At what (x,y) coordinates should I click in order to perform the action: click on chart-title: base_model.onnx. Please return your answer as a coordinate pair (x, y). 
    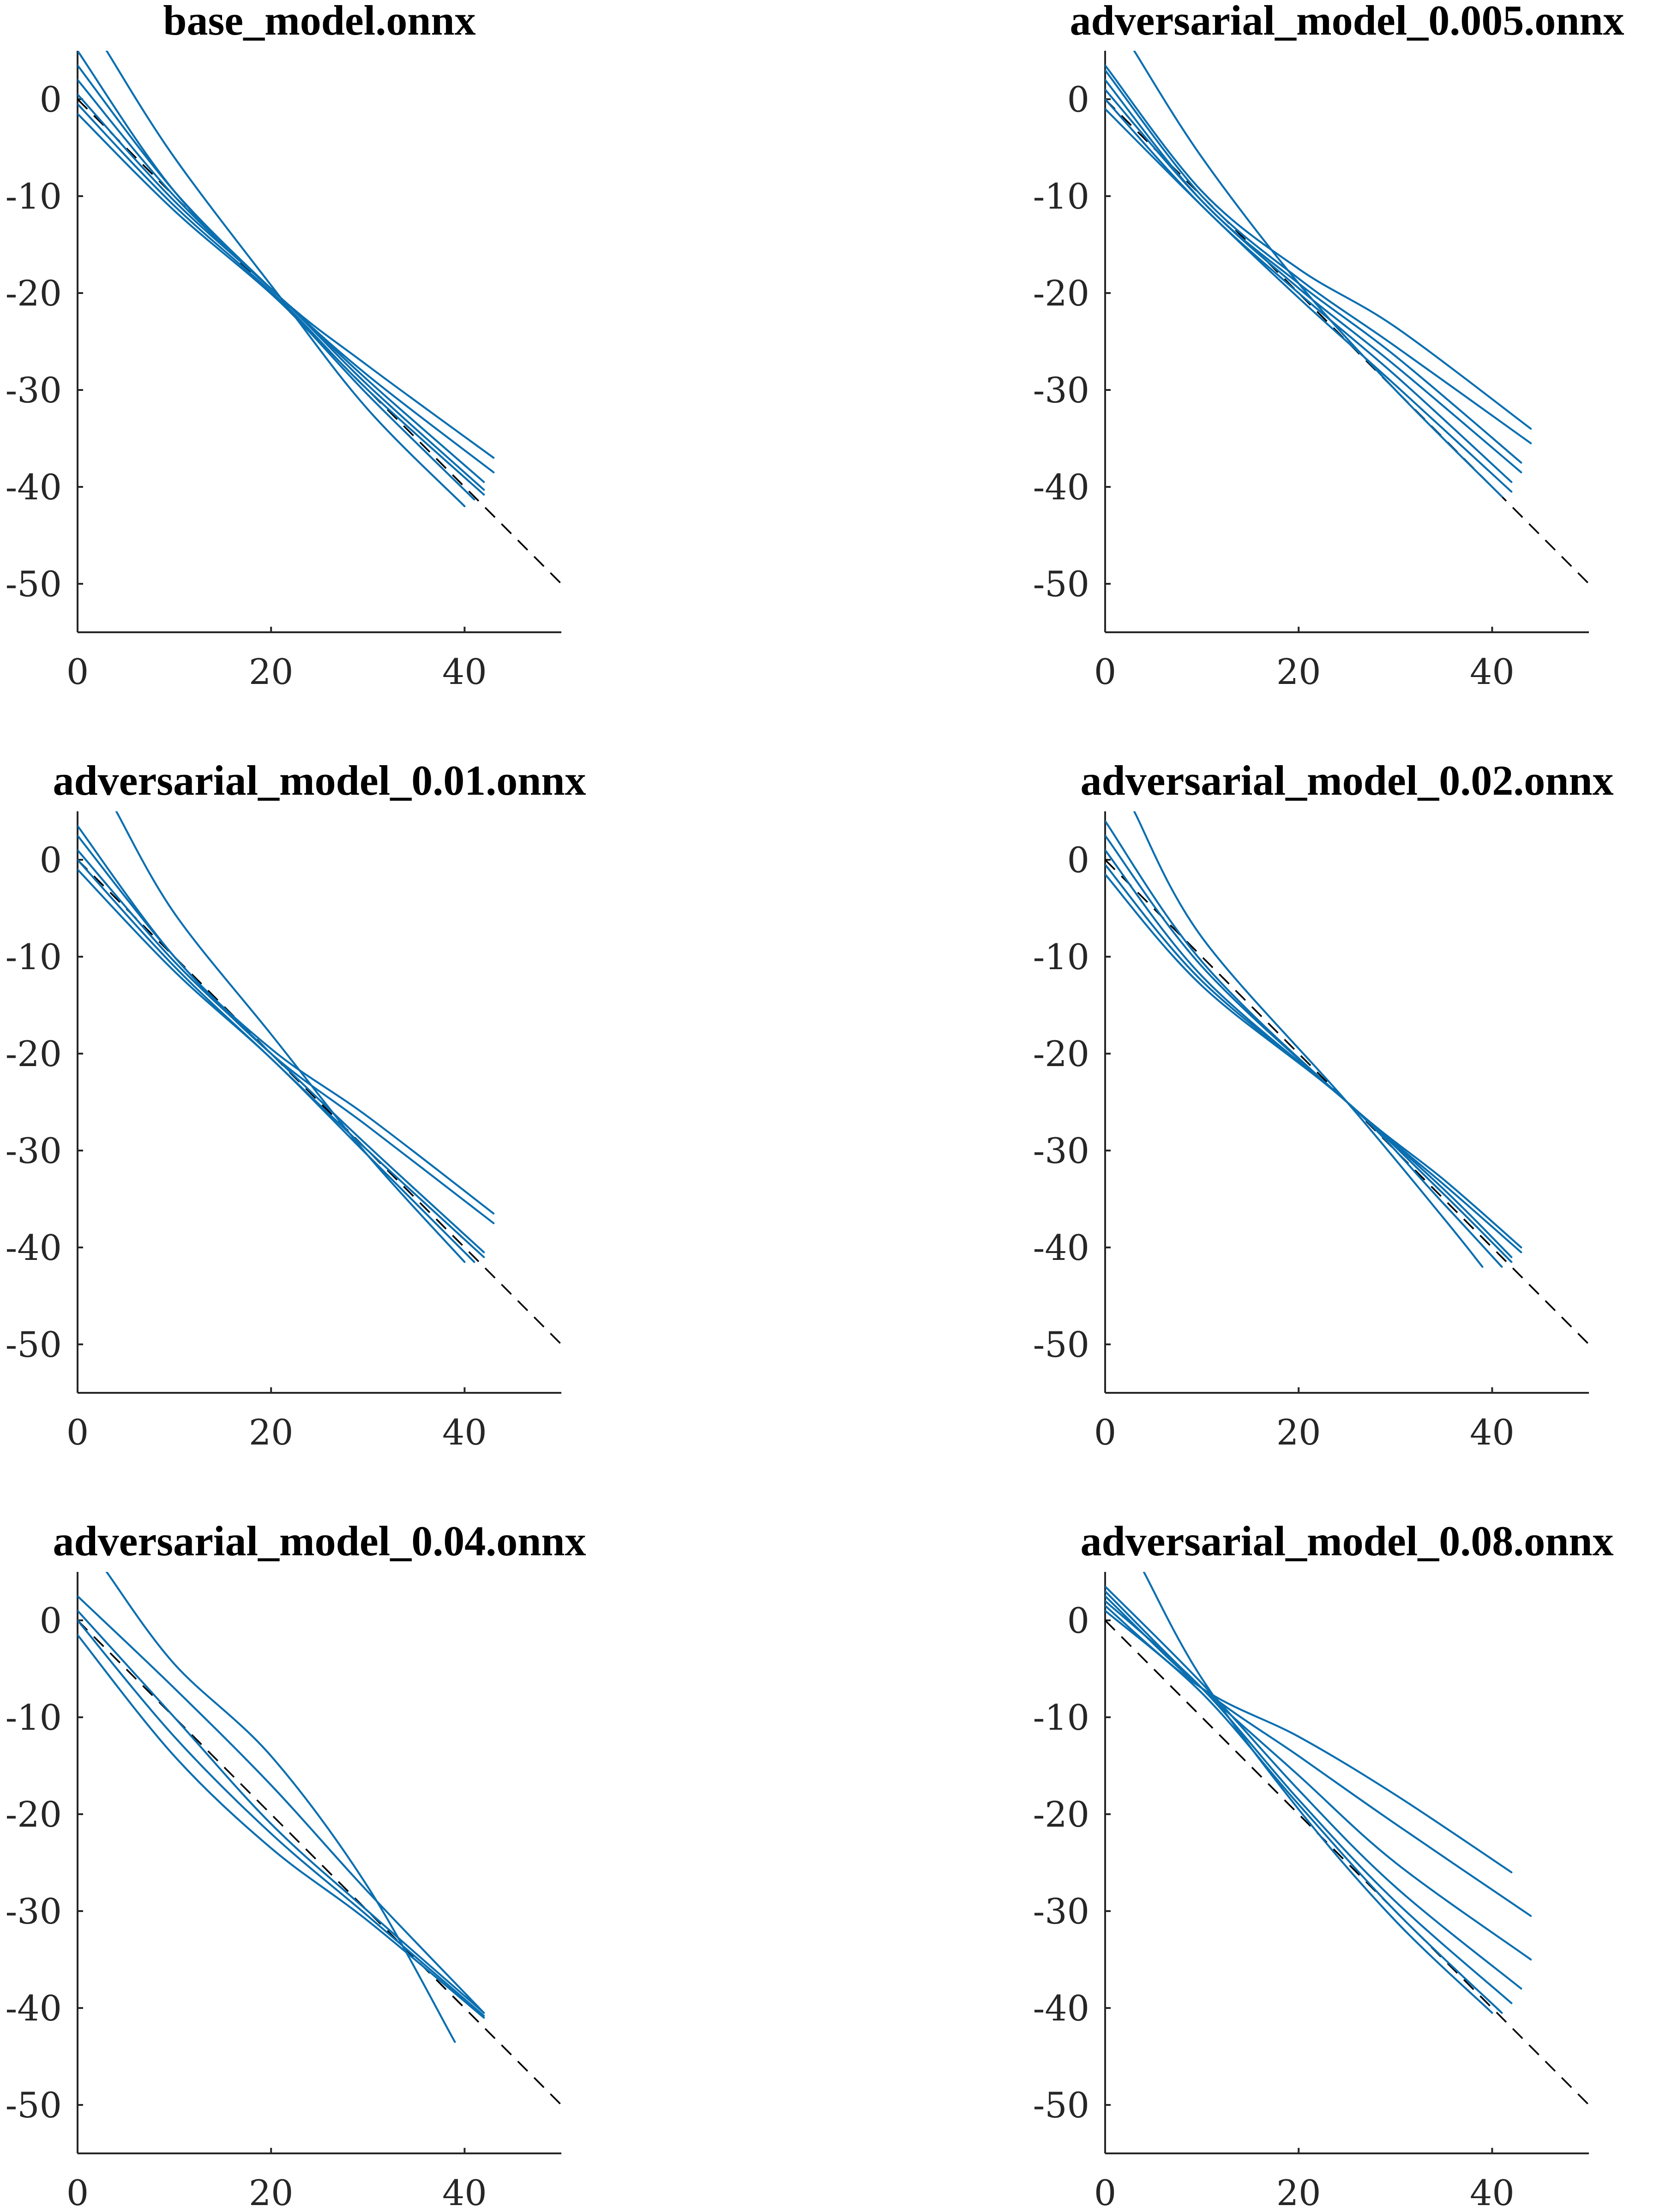
    Looking at the image, I should click on (319, 22).